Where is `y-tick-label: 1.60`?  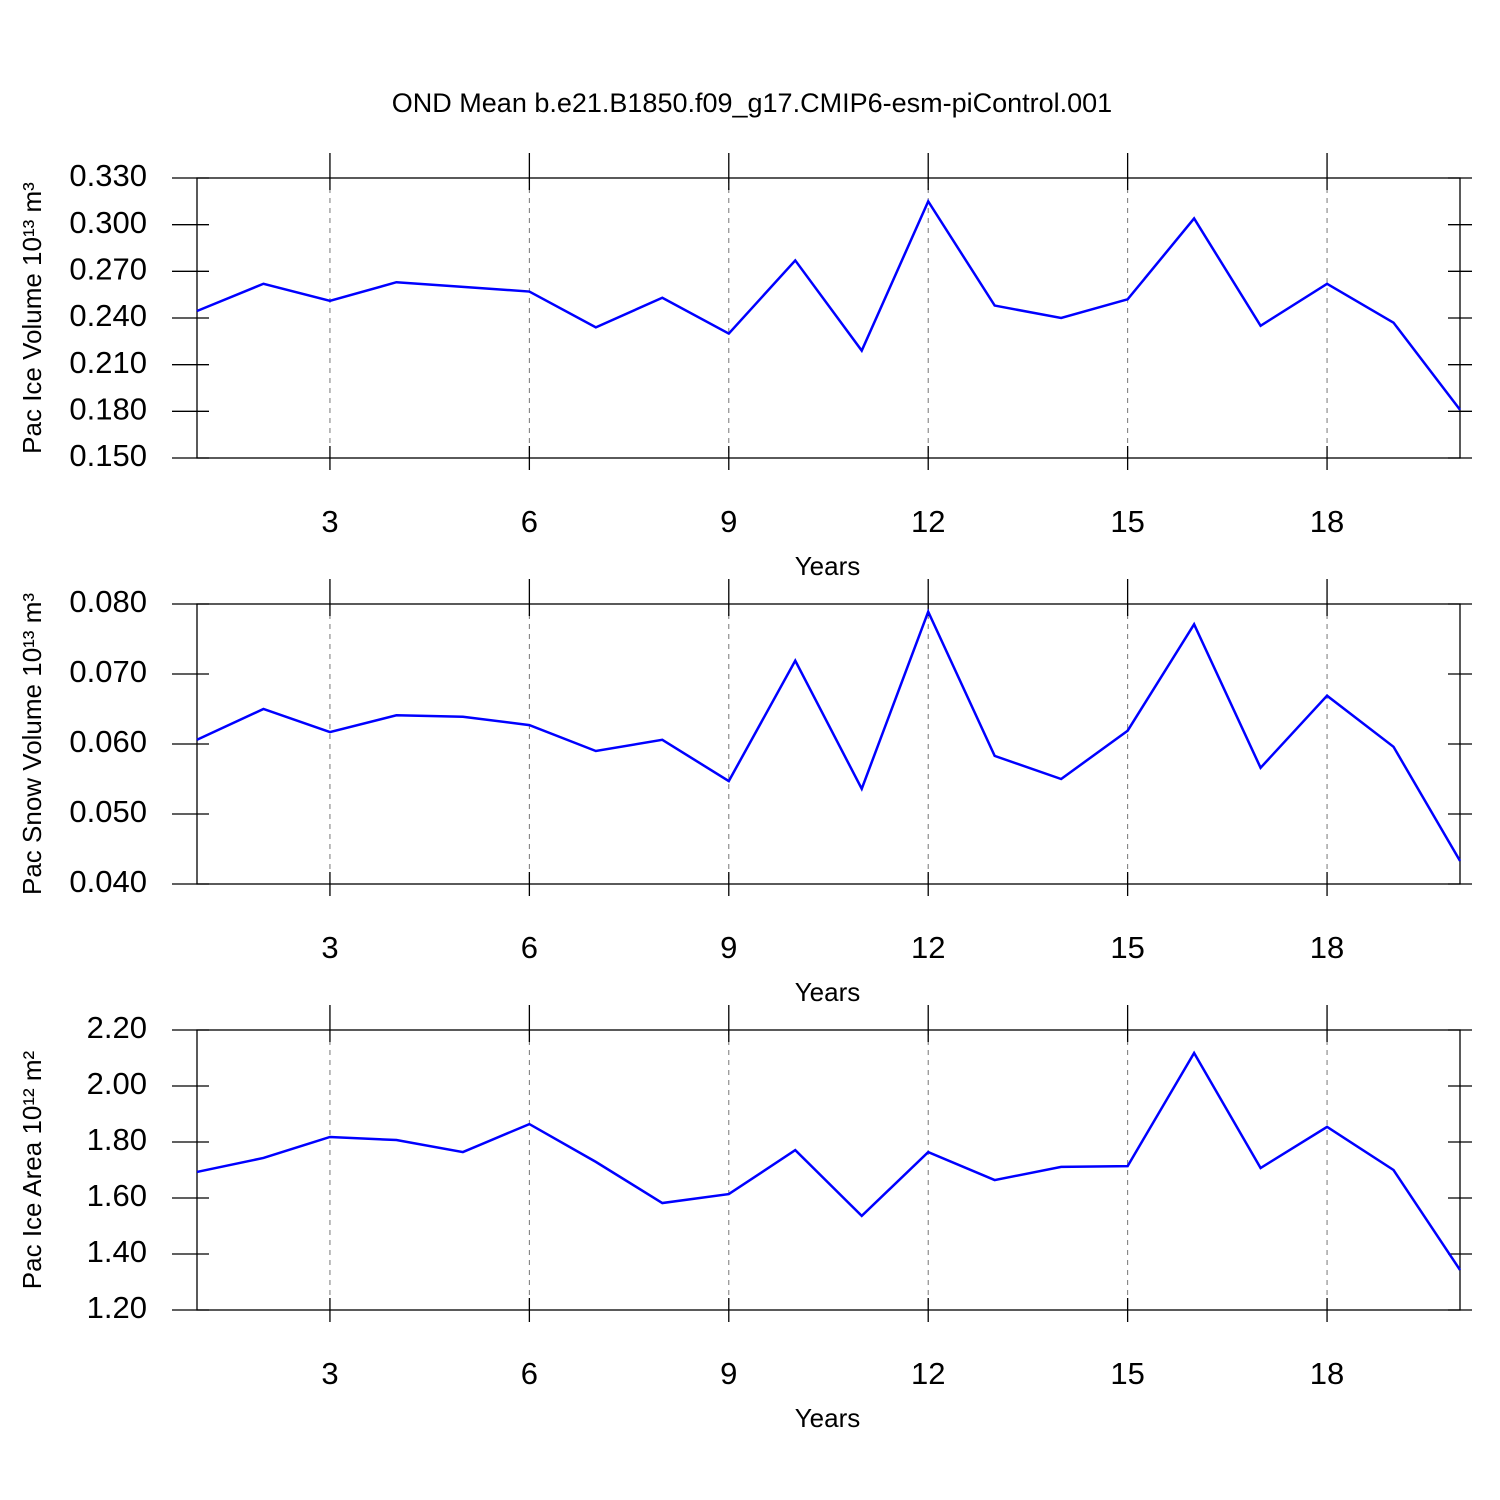
y-tick-label: 1.60 is located at coordinates (117, 1195).